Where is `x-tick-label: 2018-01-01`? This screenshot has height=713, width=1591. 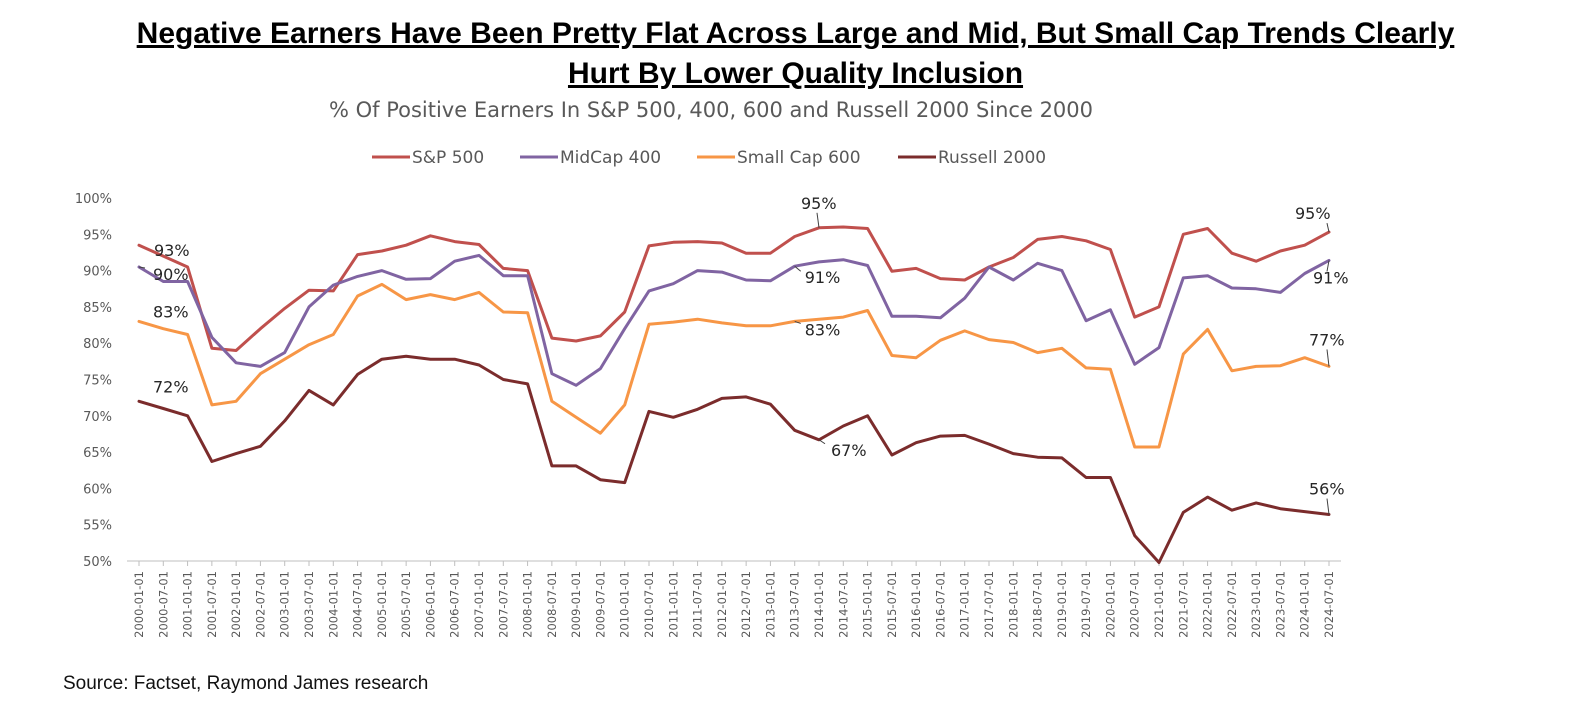
x-tick-label: 2018-01-01 is located at coordinates (1013, 604).